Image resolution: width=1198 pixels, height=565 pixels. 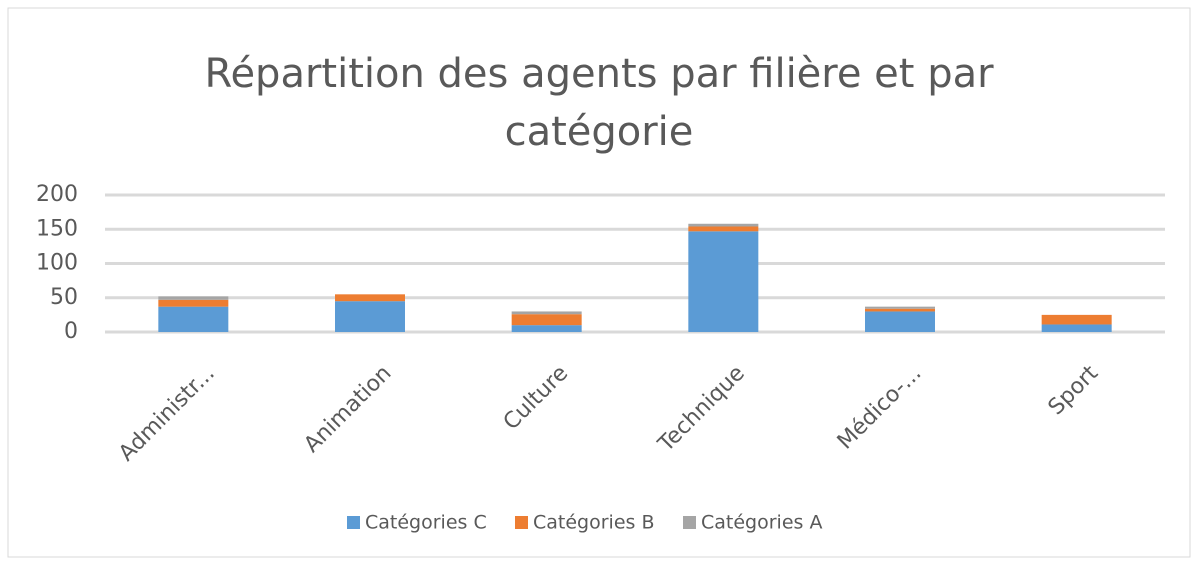 What do you see at coordinates (761, 523) in the screenshot?
I see `legend-label: Catégories A` at bounding box center [761, 523].